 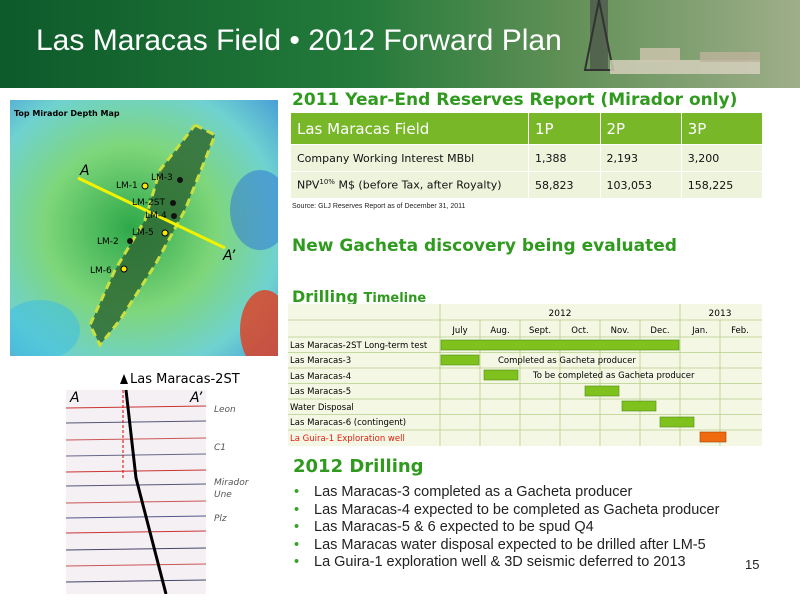 What do you see at coordinates (232, 483) in the screenshot?
I see `horizon-label: Mirador` at bounding box center [232, 483].